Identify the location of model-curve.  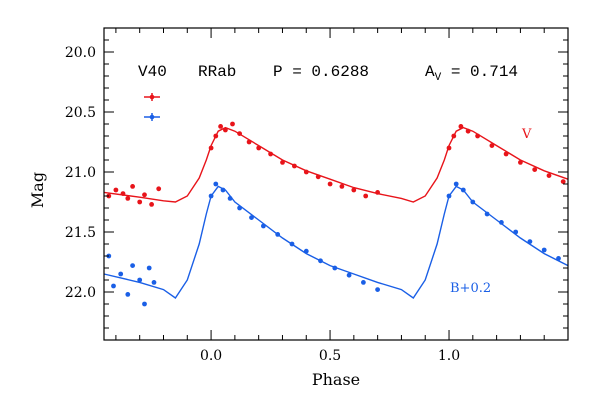
(336, 164).